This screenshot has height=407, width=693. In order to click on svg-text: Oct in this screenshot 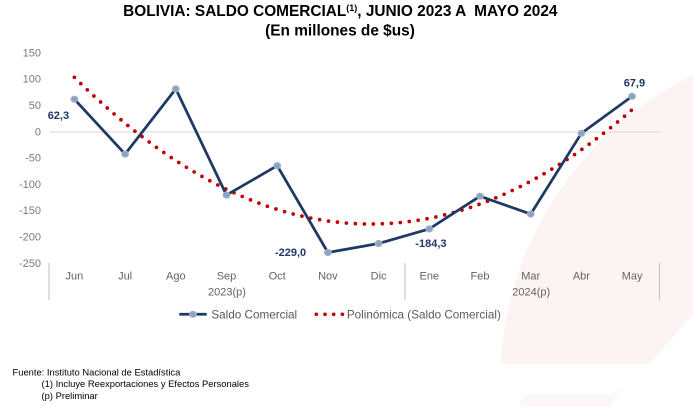, I will do `click(277, 277)`.